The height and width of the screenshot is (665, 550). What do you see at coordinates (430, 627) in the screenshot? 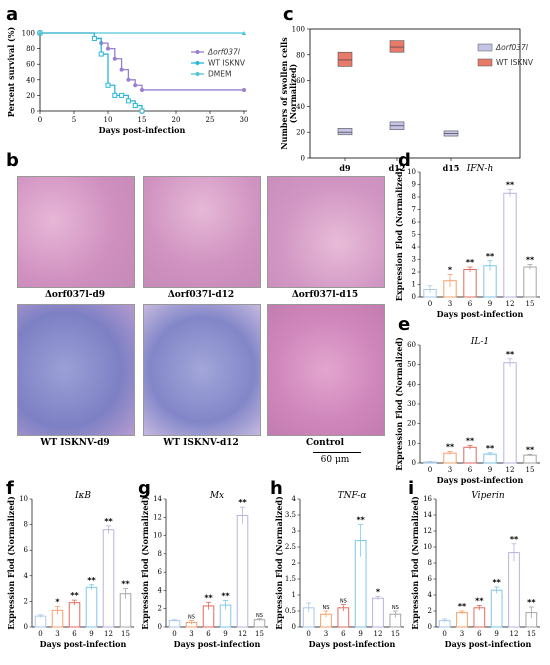
I see `y-tick-label: 0` at bounding box center [430, 627].